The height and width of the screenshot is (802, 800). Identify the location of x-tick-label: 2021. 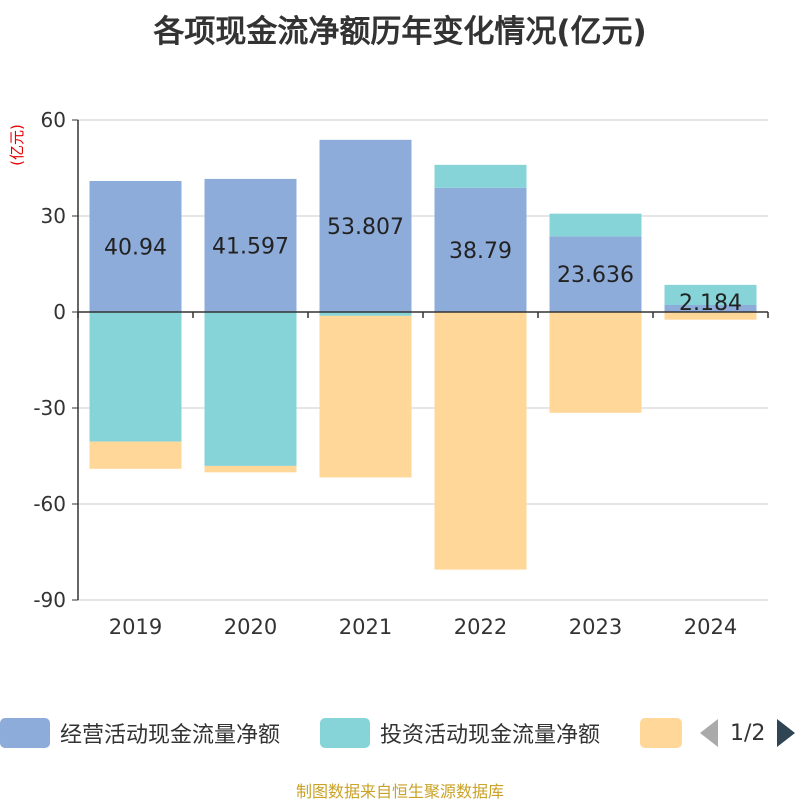
(365, 627).